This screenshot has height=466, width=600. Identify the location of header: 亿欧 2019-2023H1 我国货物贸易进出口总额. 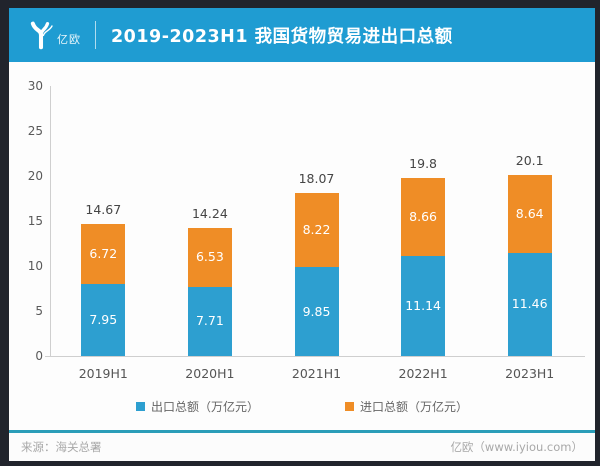
(302, 35).